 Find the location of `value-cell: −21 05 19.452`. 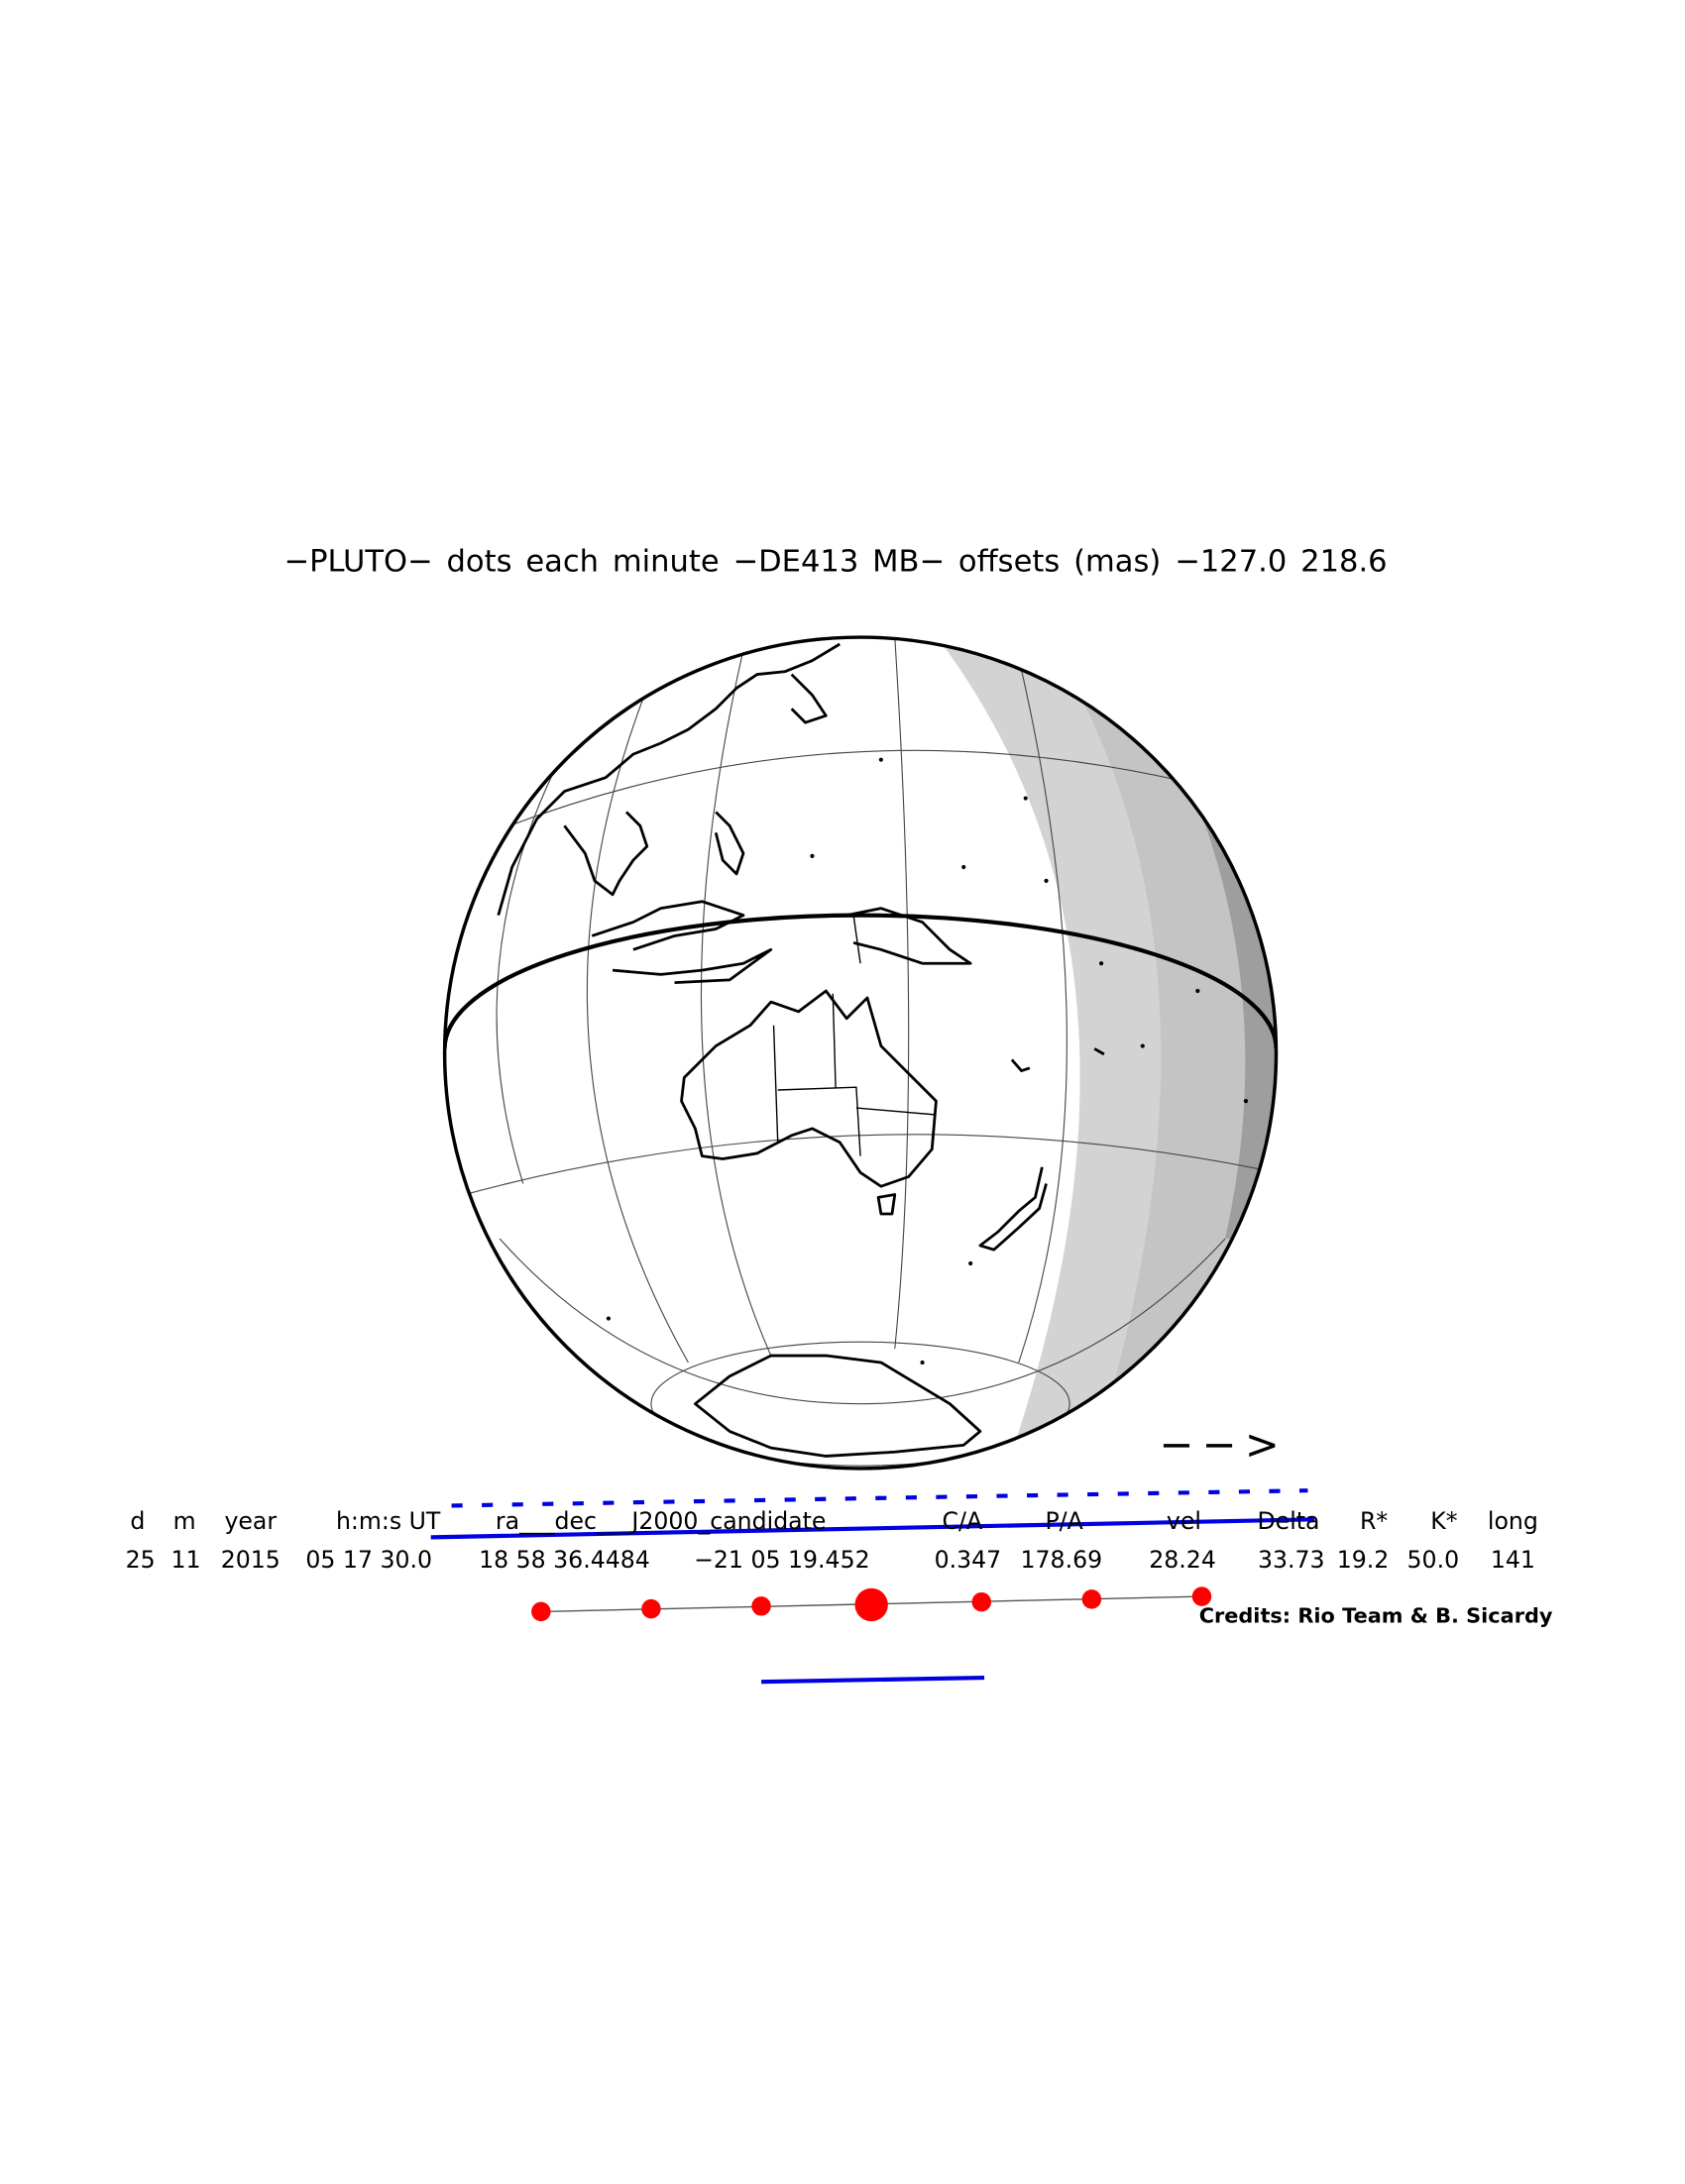

value-cell: −21 05 19.452 is located at coordinates (782, 1560).